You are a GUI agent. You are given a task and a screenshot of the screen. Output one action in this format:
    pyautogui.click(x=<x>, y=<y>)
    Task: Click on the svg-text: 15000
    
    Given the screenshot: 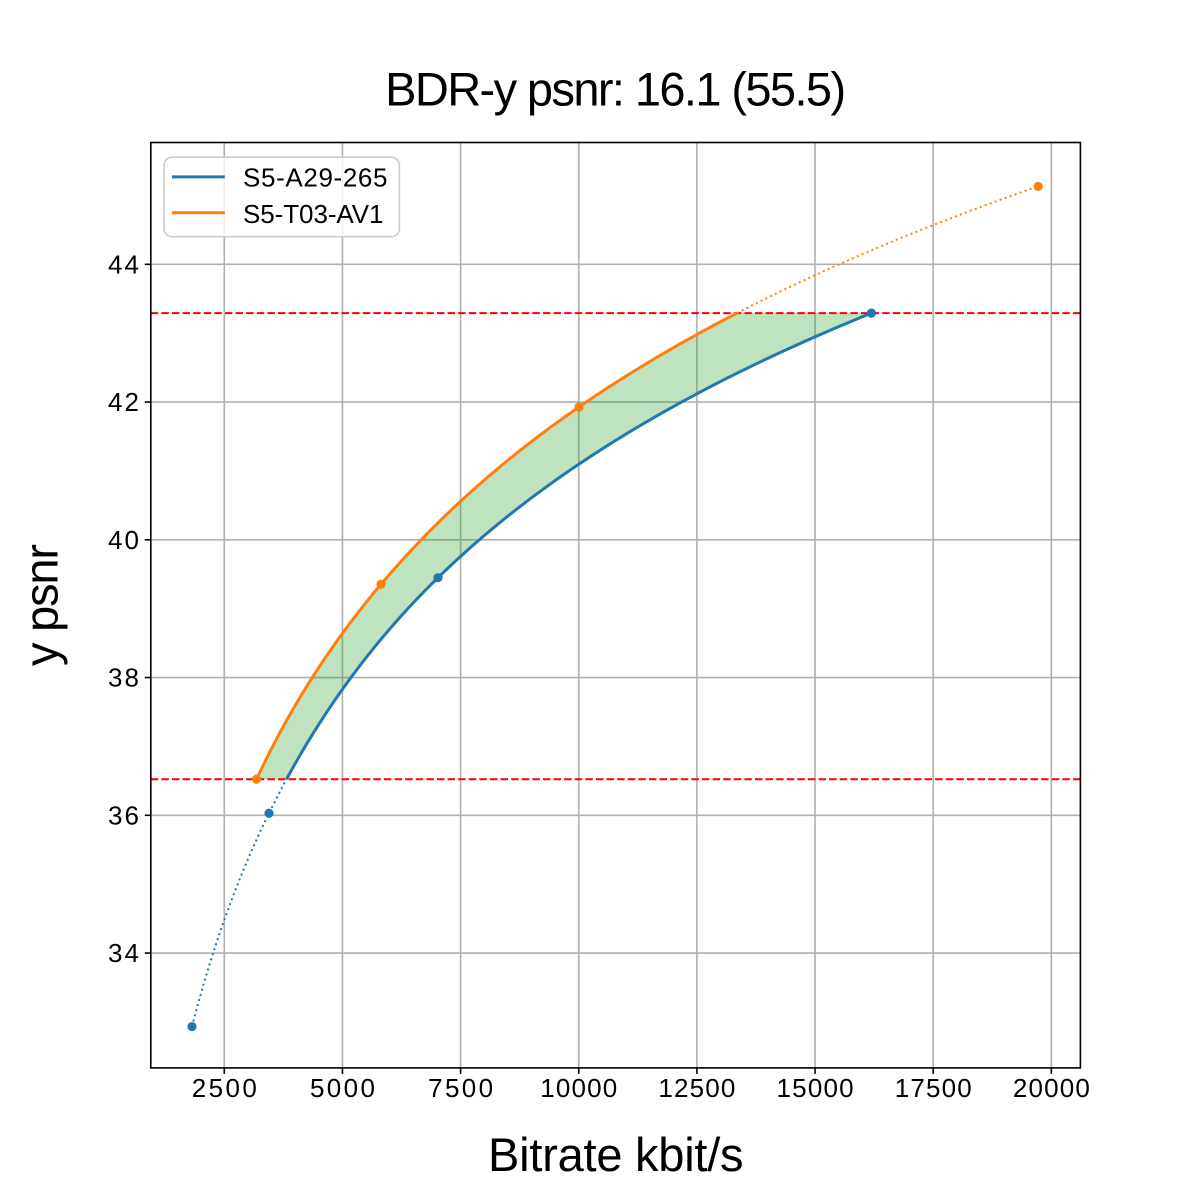 What is the action you would take?
    pyautogui.click(x=815, y=1088)
    